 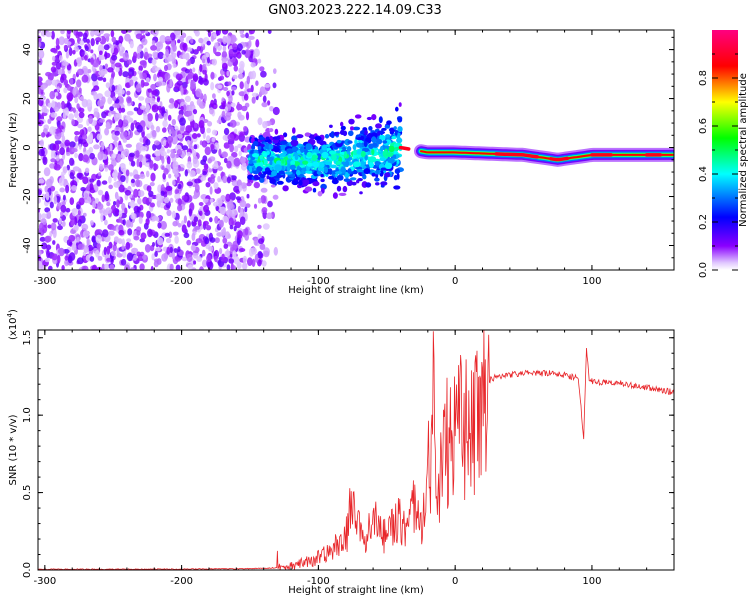 I want to click on spectrogram-y-tick-label: -40, so click(x=27, y=245).